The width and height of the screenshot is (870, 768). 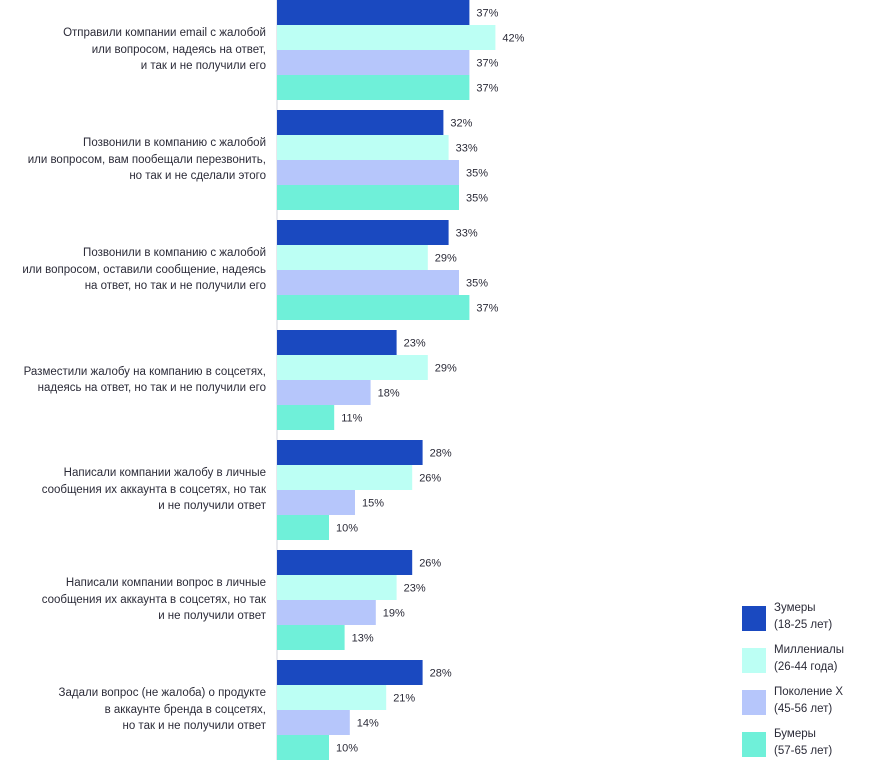 I want to click on data-label-2-series-2: 33%, so click(x=467, y=149).